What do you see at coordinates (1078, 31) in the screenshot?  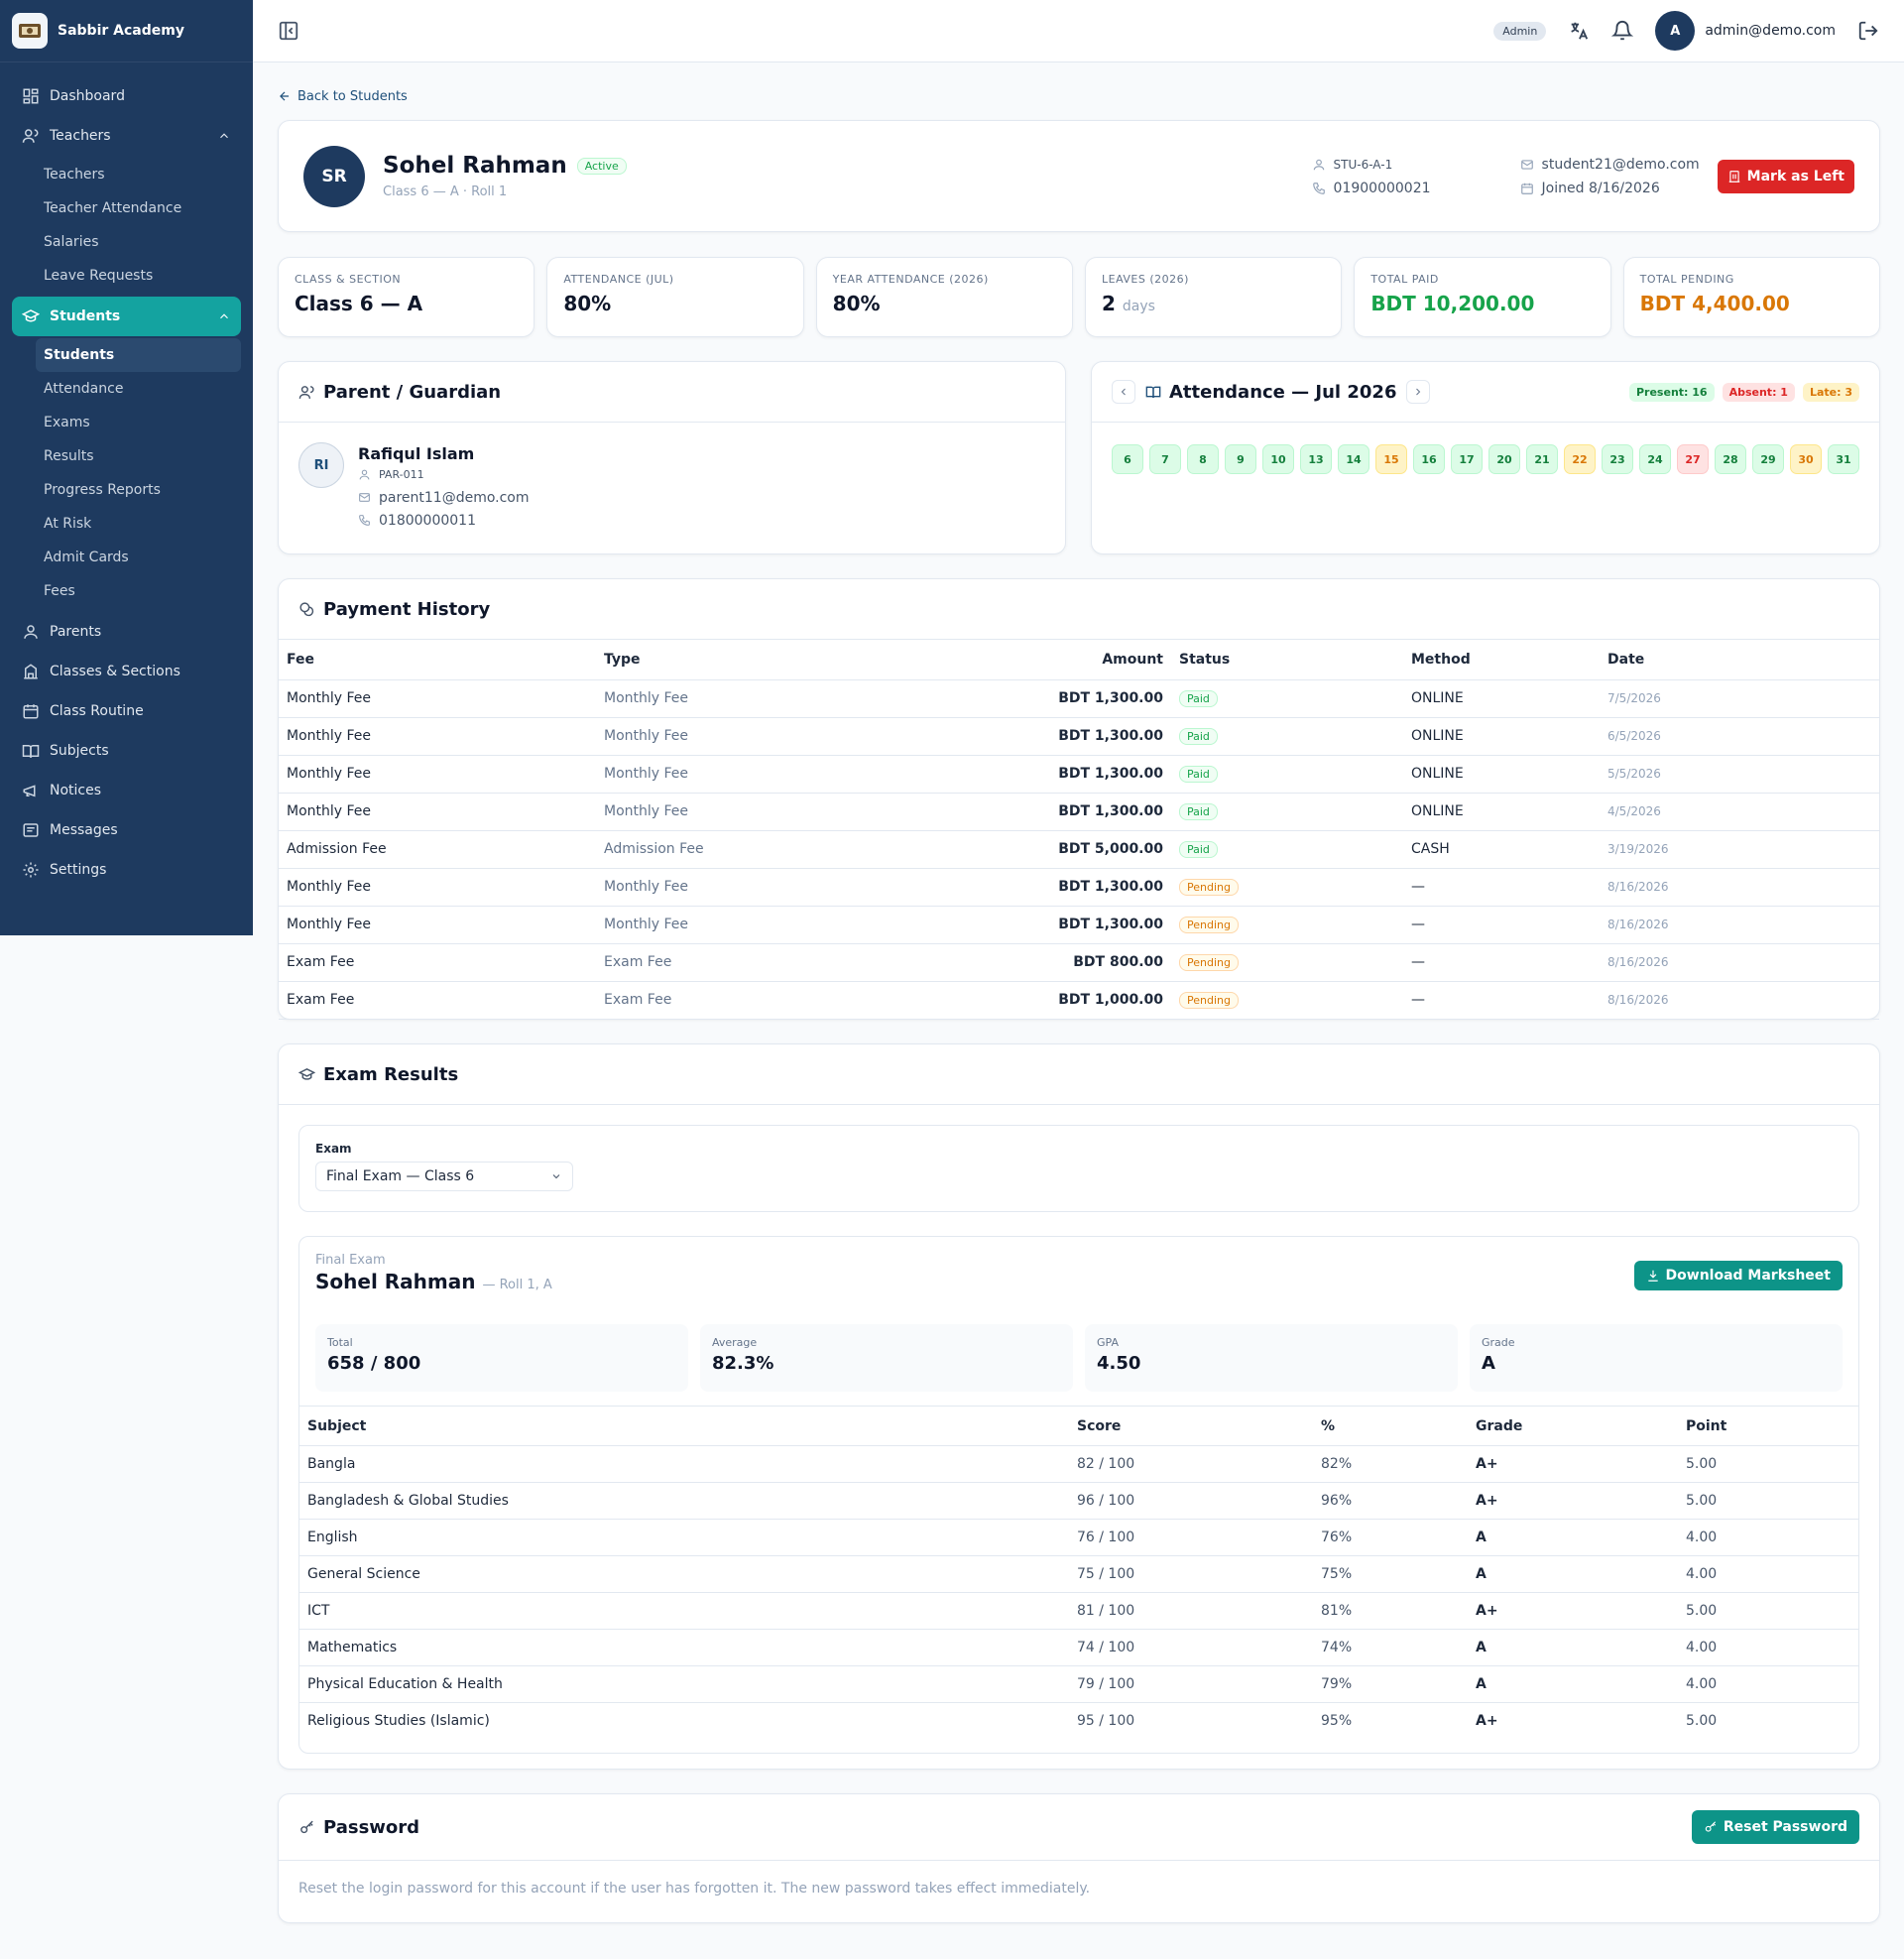 I see `topbar: Admin A admin@demo.com` at bounding box center [1078, 31].